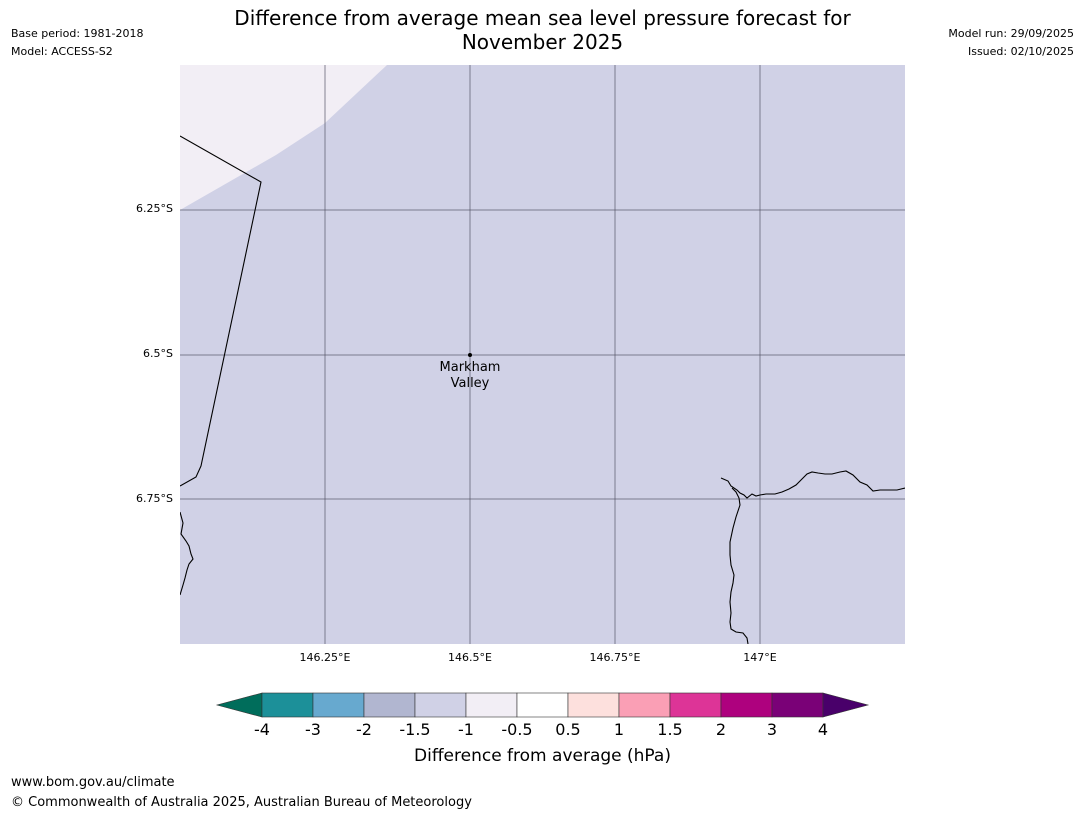 The image size is (1085, 816). What do you see at coordinates (221, 311) in the screenshot?
I see `border-line` at bounding box center [221, 311].